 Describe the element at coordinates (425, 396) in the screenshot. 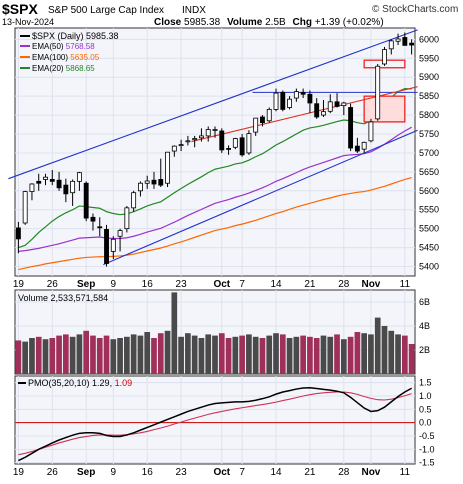

I see `pmo-tick-label: 1.0` at that location.